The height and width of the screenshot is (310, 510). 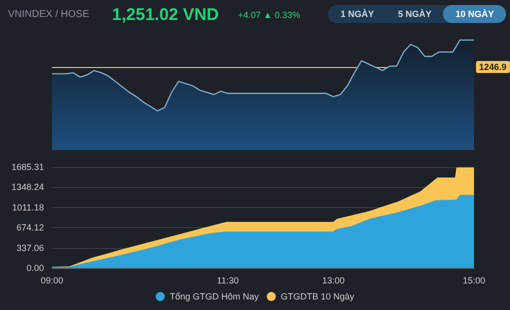 I want to click on y-tick-label: 674.12, so click(x=30, y=227).